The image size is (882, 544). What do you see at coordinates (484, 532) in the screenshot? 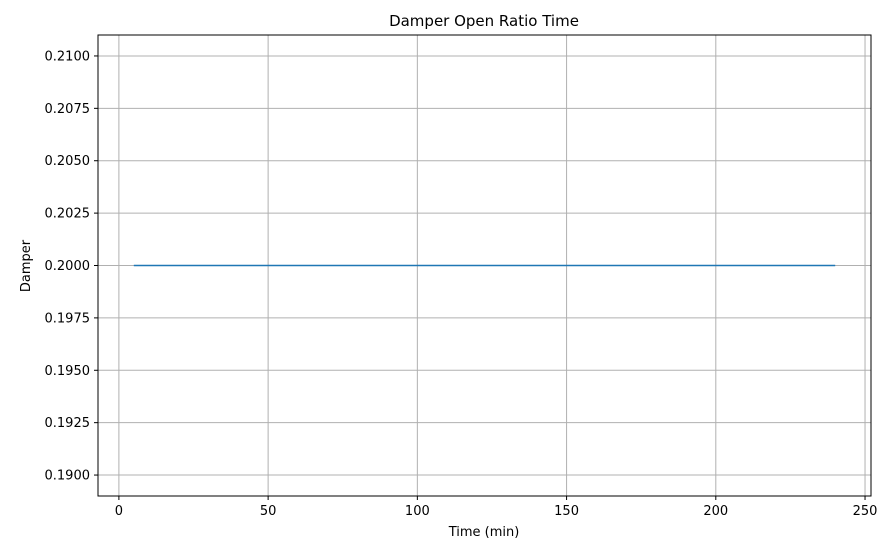
I see `x-axis-title: Time (min)` at bounding box center [484, 532].